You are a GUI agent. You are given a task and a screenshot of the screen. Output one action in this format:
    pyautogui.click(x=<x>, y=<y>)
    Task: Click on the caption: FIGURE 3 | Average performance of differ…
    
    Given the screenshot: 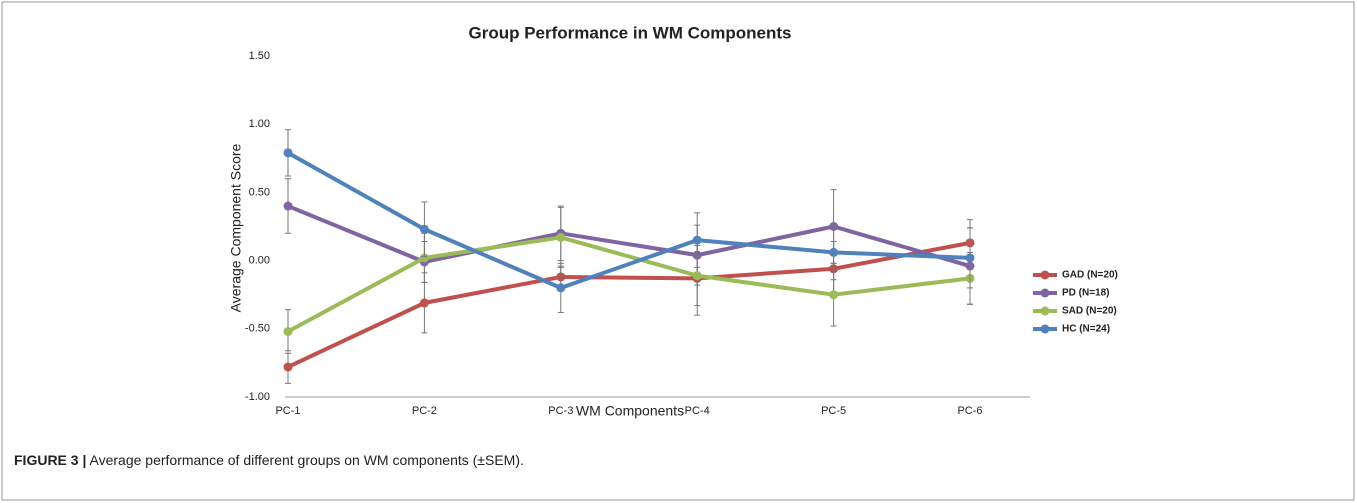 What is the action you would take?
    pyautogui.click(x=269, y=460)
    